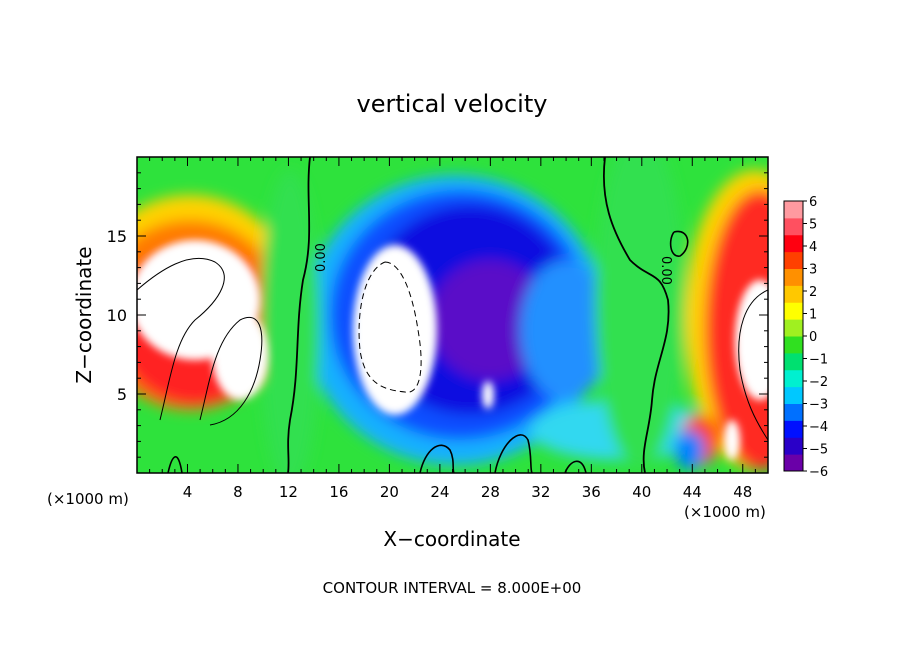  I want to click on x-unit-right: (×1000 m), so click(725, 512).